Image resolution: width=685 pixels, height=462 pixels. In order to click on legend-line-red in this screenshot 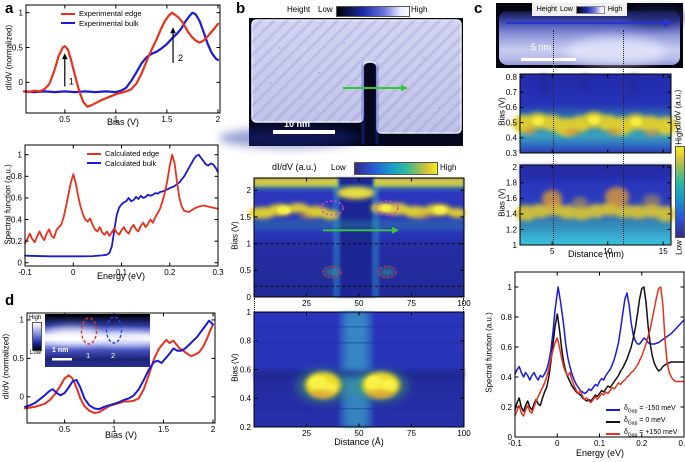, I will do `click(94, 153)`.